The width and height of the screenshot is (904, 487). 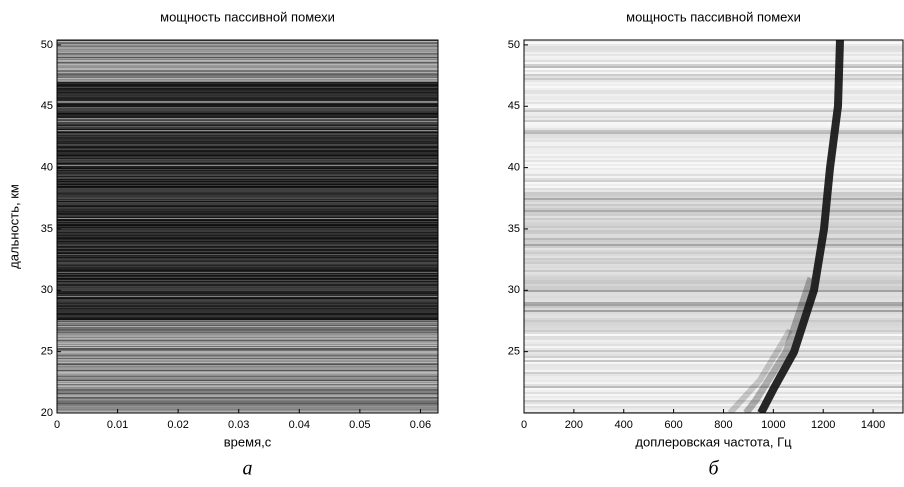 I want to click on caption: б, so click(x=713, y=469).